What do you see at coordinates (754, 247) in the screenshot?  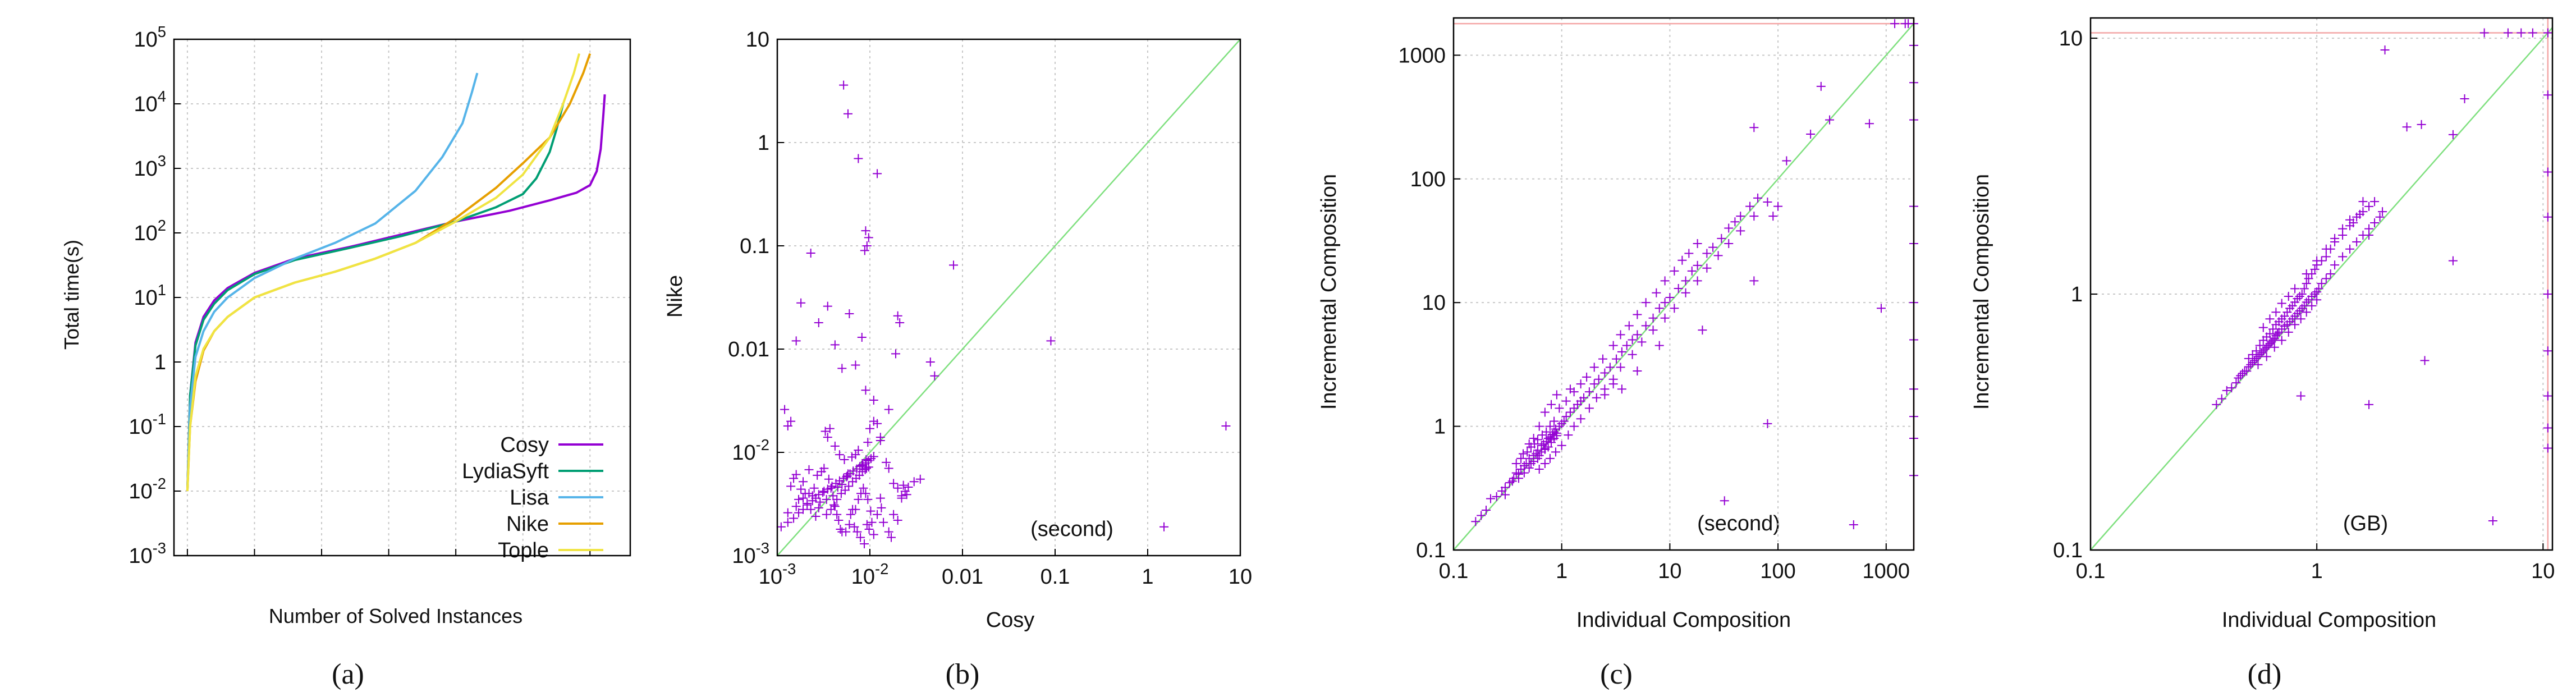 I see `y-tick-label: 0.1` at bounding box center [754, 247].